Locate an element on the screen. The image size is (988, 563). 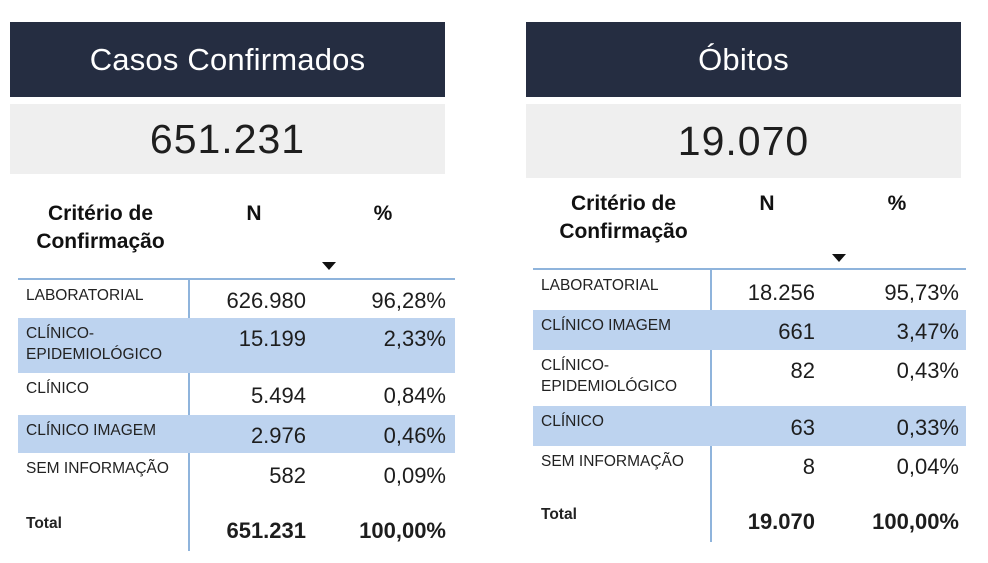
obitos-header-criterio: Critério de Confirmação is located at coordinates (623, 217).